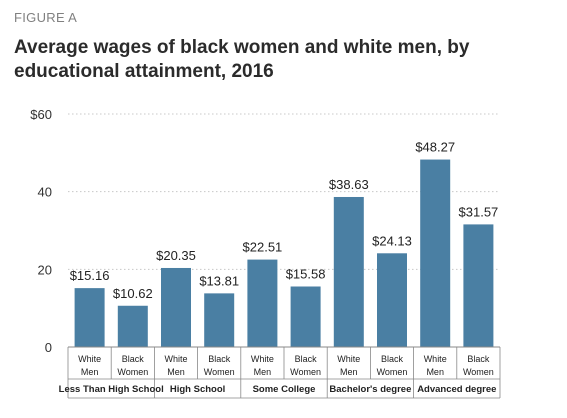 This screenshot has width=567, height=418. Describe the element at coordinates (370, 389) in the screenshot. I see `x-group-label: Bachelor's degree` at that location.